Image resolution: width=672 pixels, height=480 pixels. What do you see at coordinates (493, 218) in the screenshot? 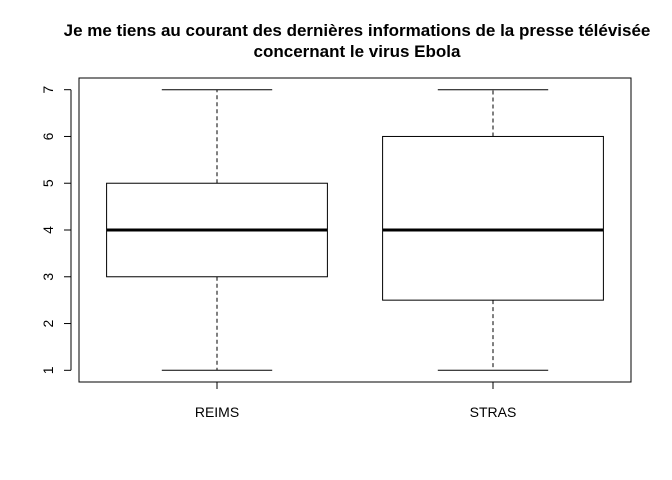
I see `iqr-box` at bounding box center [493, 218].